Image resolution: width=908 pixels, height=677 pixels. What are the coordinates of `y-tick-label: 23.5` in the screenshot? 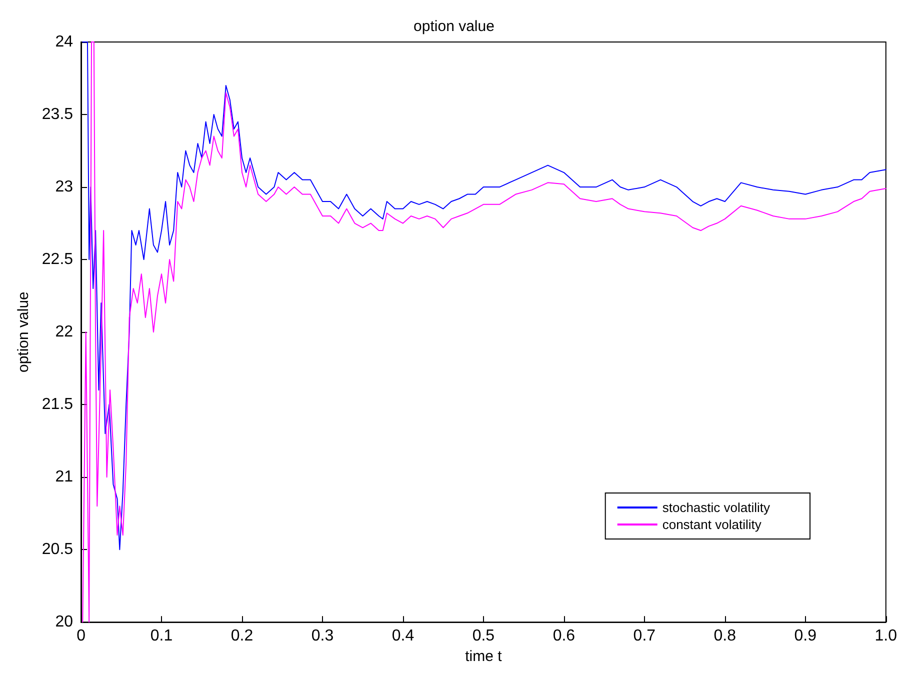 It's located at (58, 115).